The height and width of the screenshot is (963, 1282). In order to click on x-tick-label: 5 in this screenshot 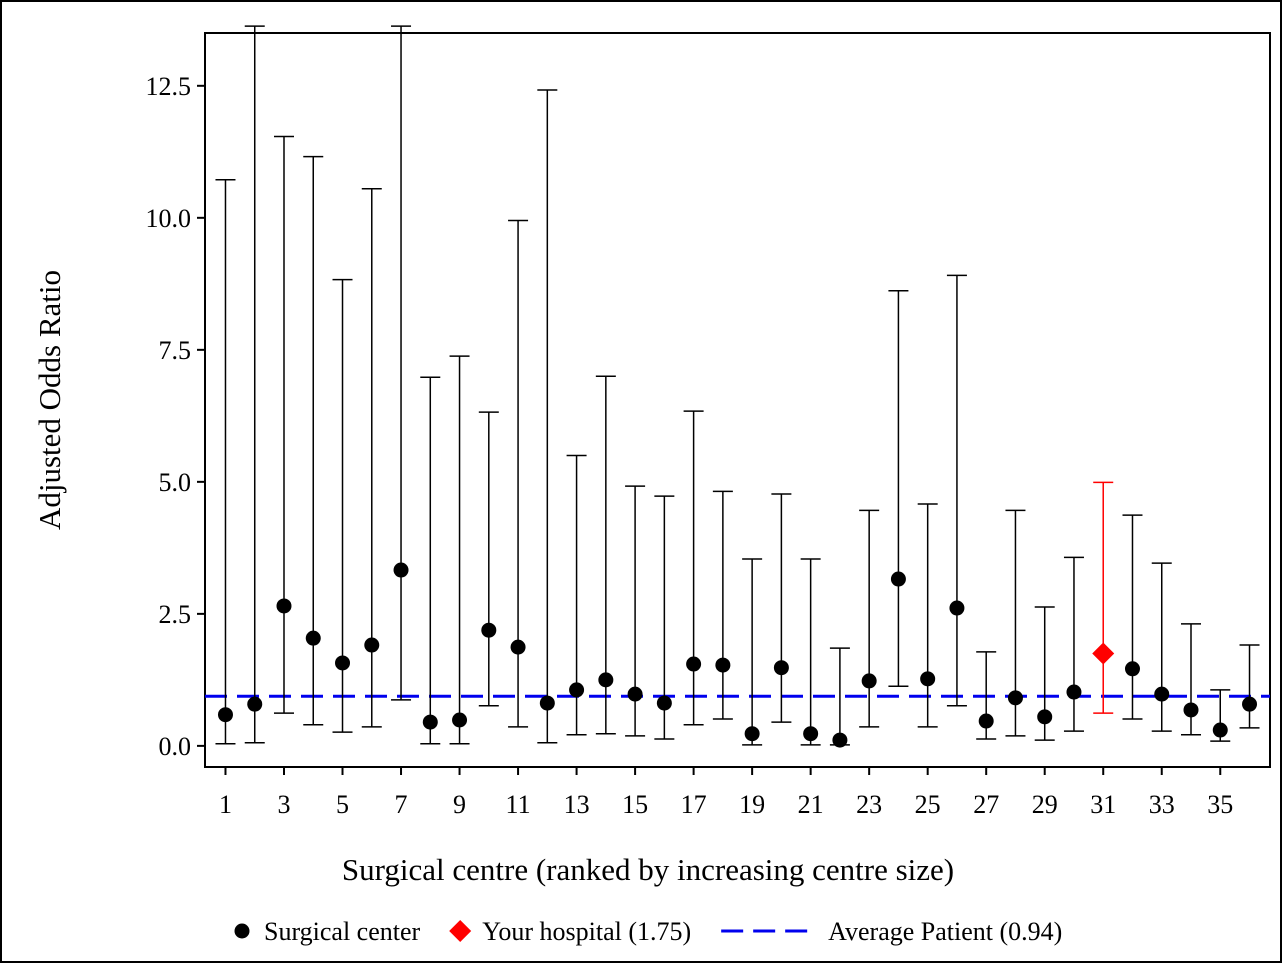, I will do `click(342, 804)`.